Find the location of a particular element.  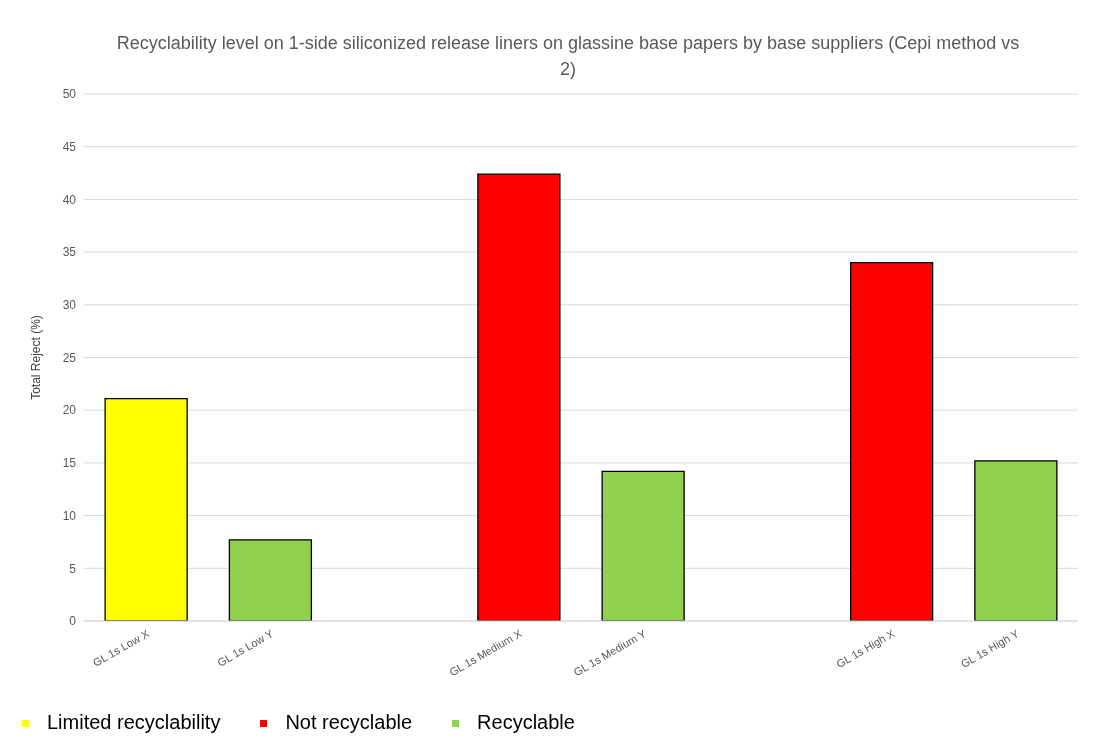

y-tick-label: 45 is located at coordinates (69, 146).